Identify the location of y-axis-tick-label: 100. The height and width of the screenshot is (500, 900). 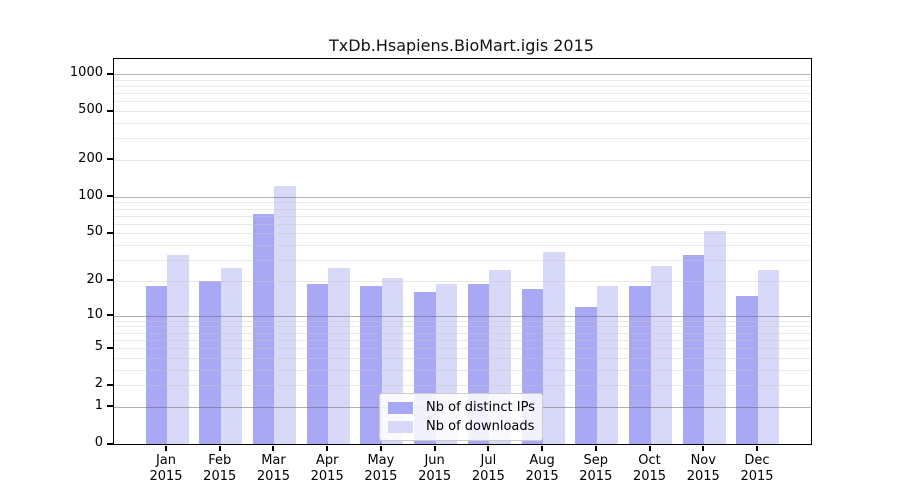
(90, 195).